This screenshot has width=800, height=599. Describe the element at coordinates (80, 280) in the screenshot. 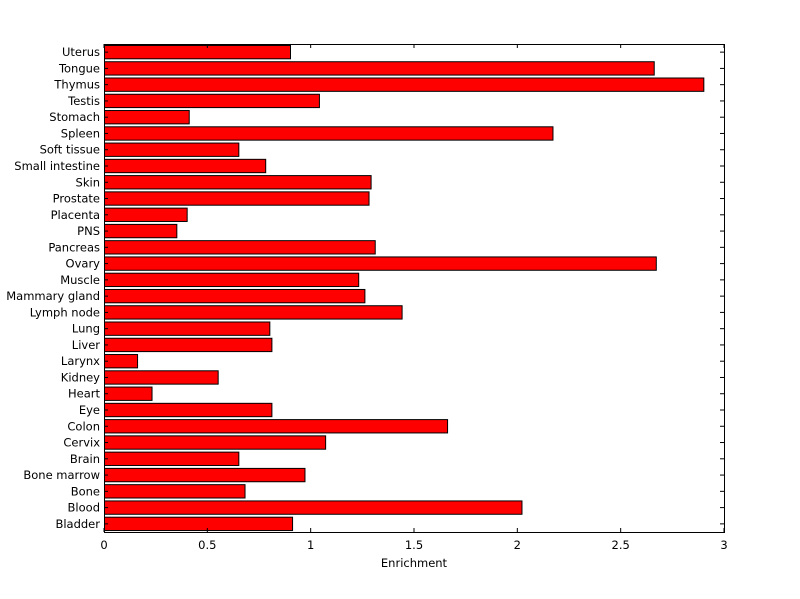

I see `y-tick-label: Muscle` at that location.